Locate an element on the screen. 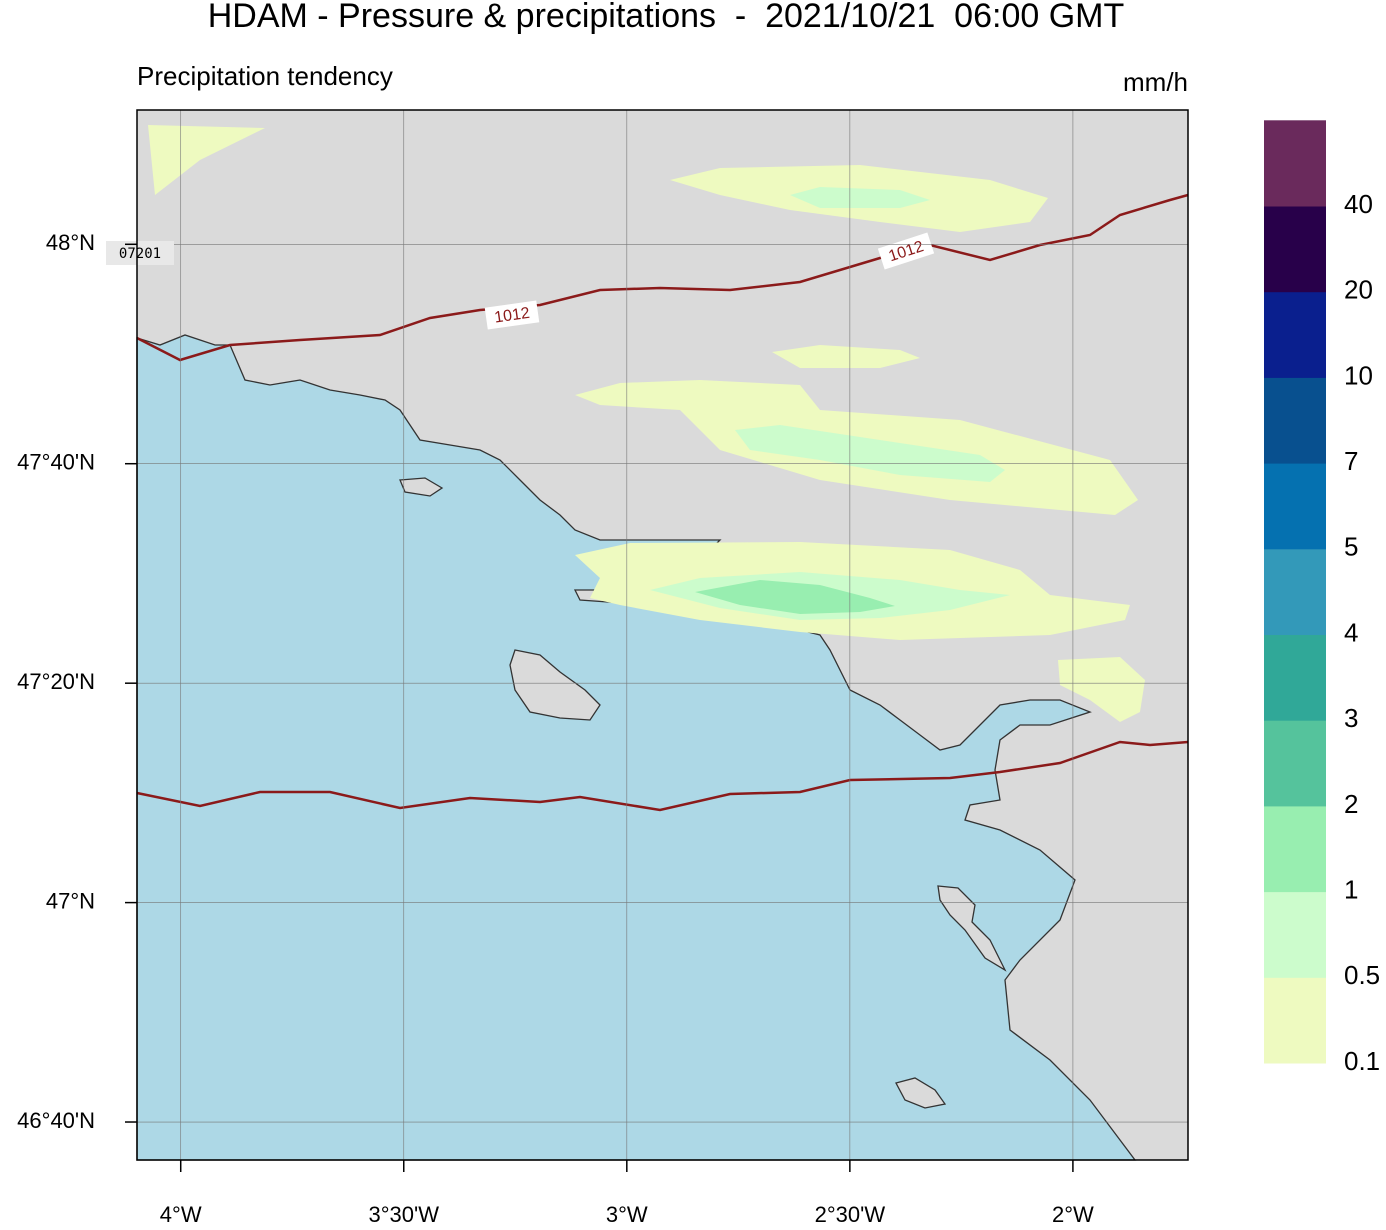  colorbar-label: 5 is located at coordinates (1351, 547).